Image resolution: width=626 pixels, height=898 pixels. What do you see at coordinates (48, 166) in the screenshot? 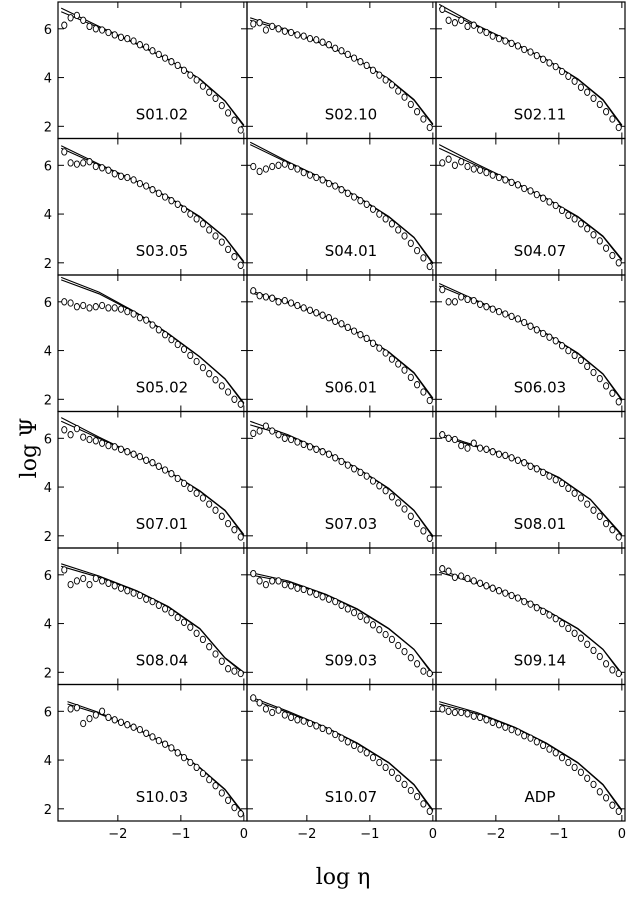
I see `y-tick-label: 6` at bounding box center [48, 166].